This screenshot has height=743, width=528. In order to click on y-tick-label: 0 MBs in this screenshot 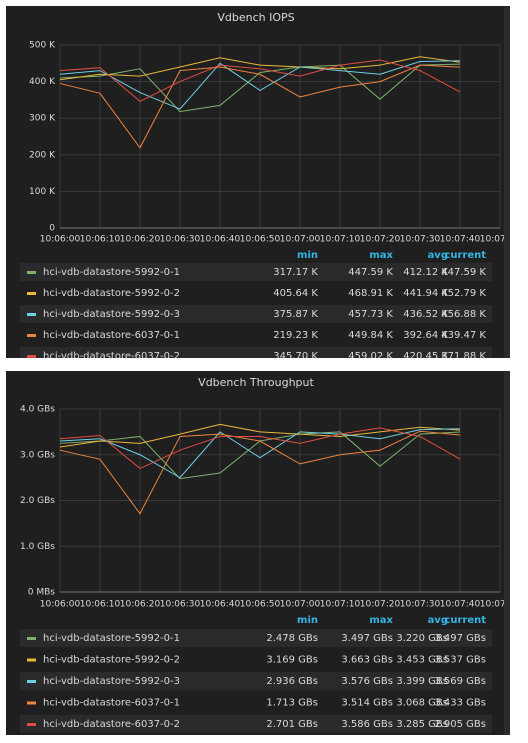, I will do `click(42, 593)`.